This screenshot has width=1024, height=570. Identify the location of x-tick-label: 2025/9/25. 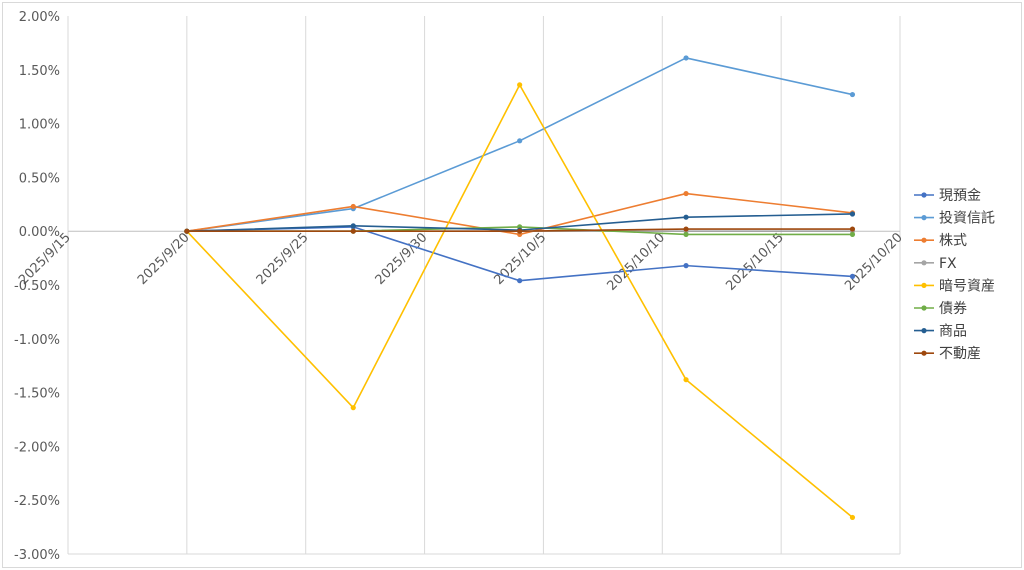
(283, 259).